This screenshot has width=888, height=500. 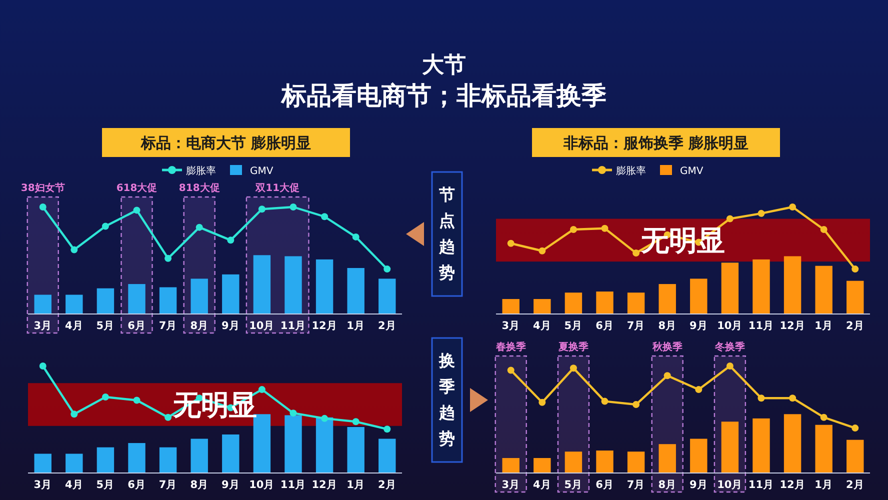 I want to click on chart-title: 非标品：服饰换季 膨胀明显, so click(x=655, y=143).